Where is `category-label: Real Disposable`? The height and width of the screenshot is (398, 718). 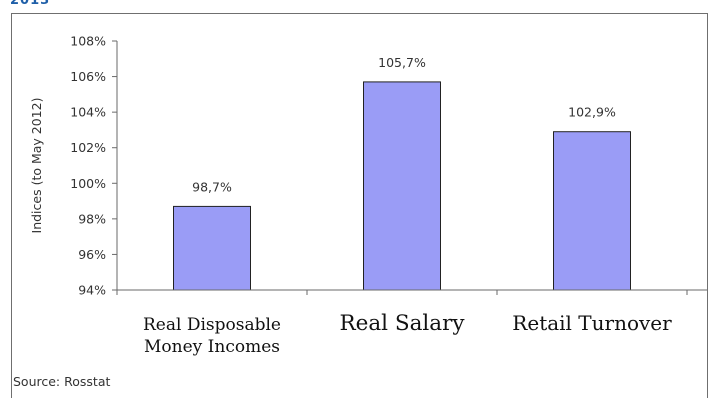
category-label: Real Disposable is located at coordinates (212, 325).